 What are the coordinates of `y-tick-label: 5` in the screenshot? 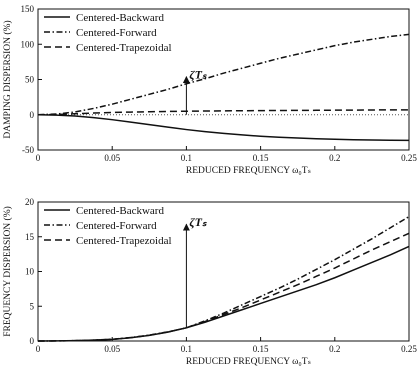 It's located at (32, 306).